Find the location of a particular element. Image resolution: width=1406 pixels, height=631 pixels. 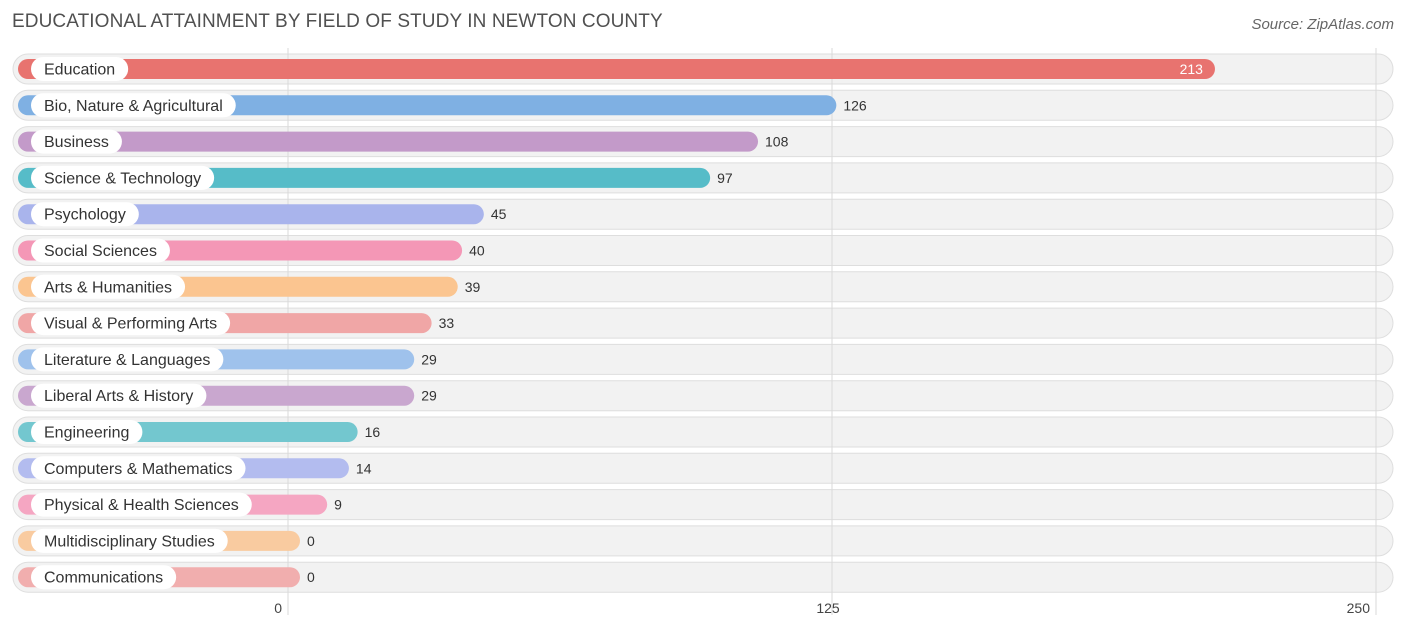

x-tick-label: 250 is located at coordinates (1359, 608).